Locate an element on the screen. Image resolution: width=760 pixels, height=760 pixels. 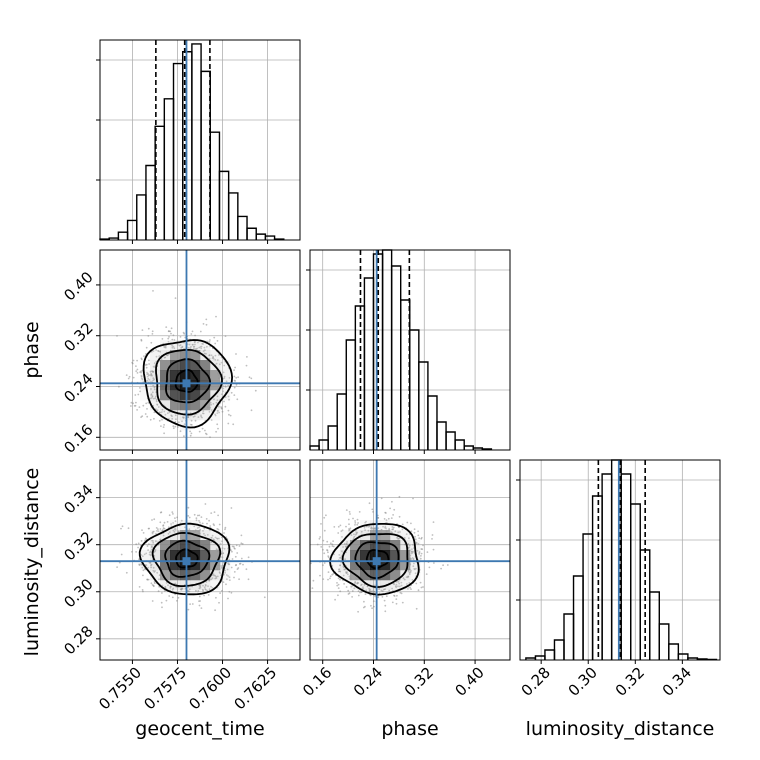
contour-line is located at coordinates (184, 559).